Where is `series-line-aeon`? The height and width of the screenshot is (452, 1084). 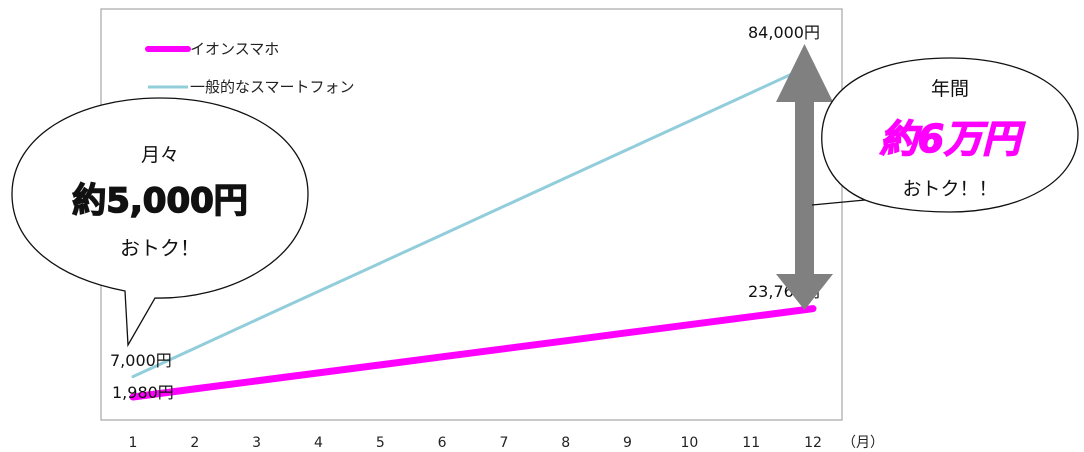
series-line-aeon is located at coordinates (473, 353).